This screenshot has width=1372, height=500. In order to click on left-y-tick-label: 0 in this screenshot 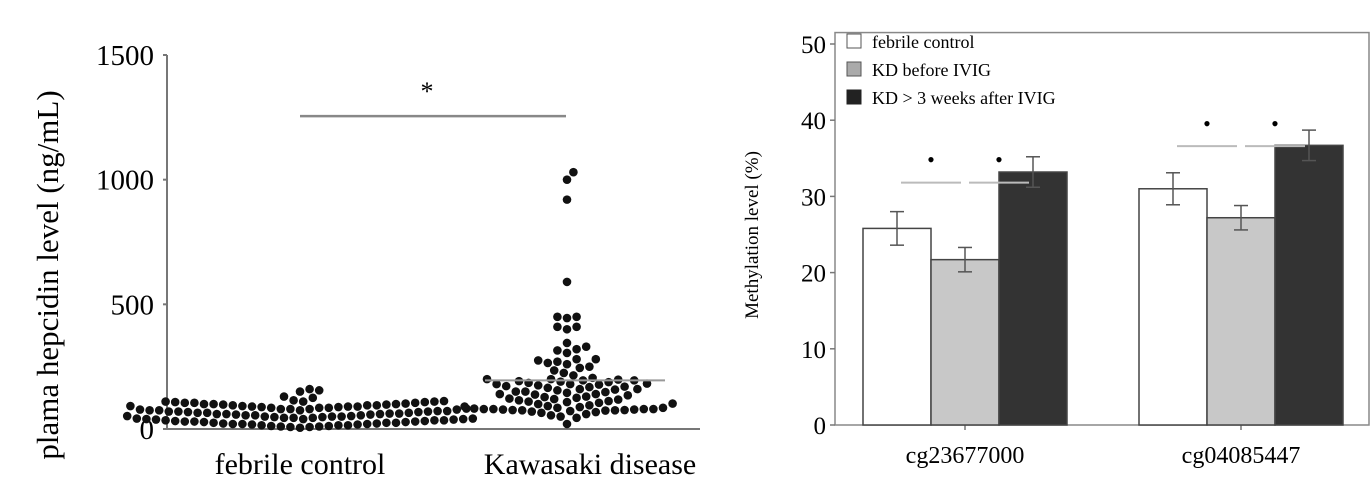, I will do `click(147, 430)`.